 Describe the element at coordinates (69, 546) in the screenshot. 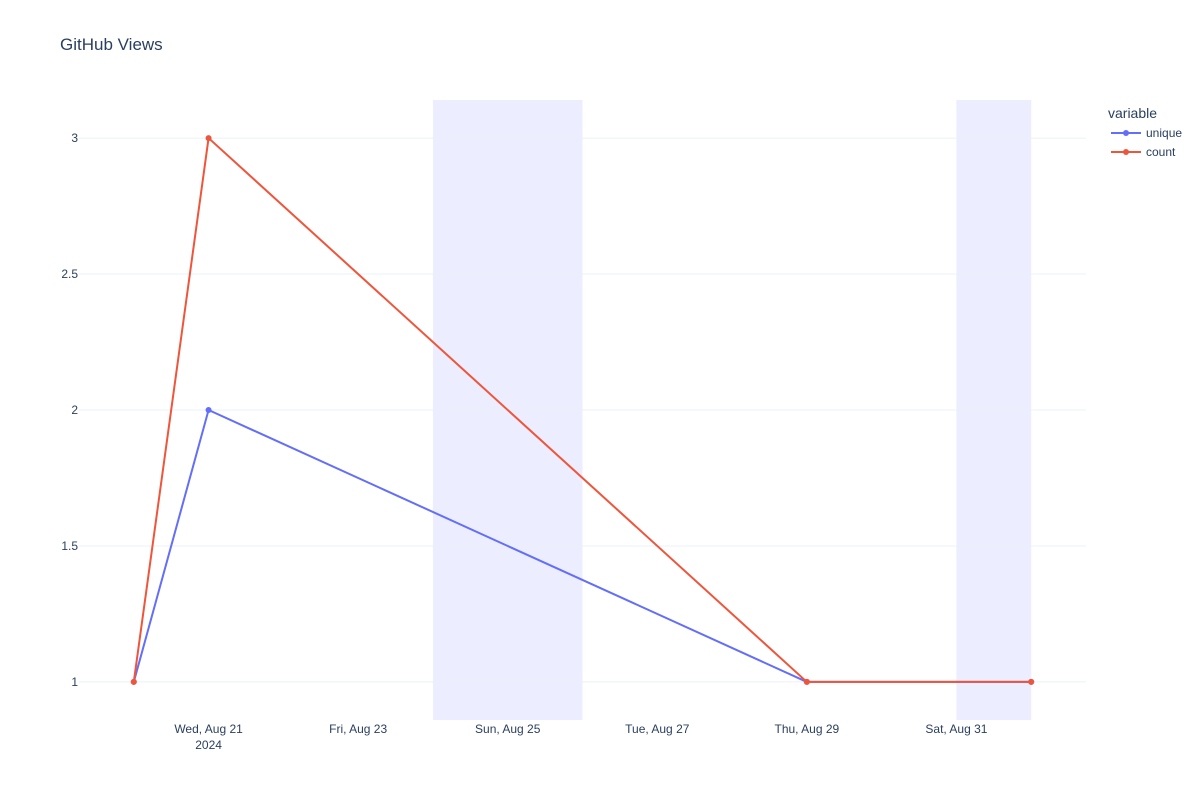

I see `y-tick-label: 1.5` at that location.